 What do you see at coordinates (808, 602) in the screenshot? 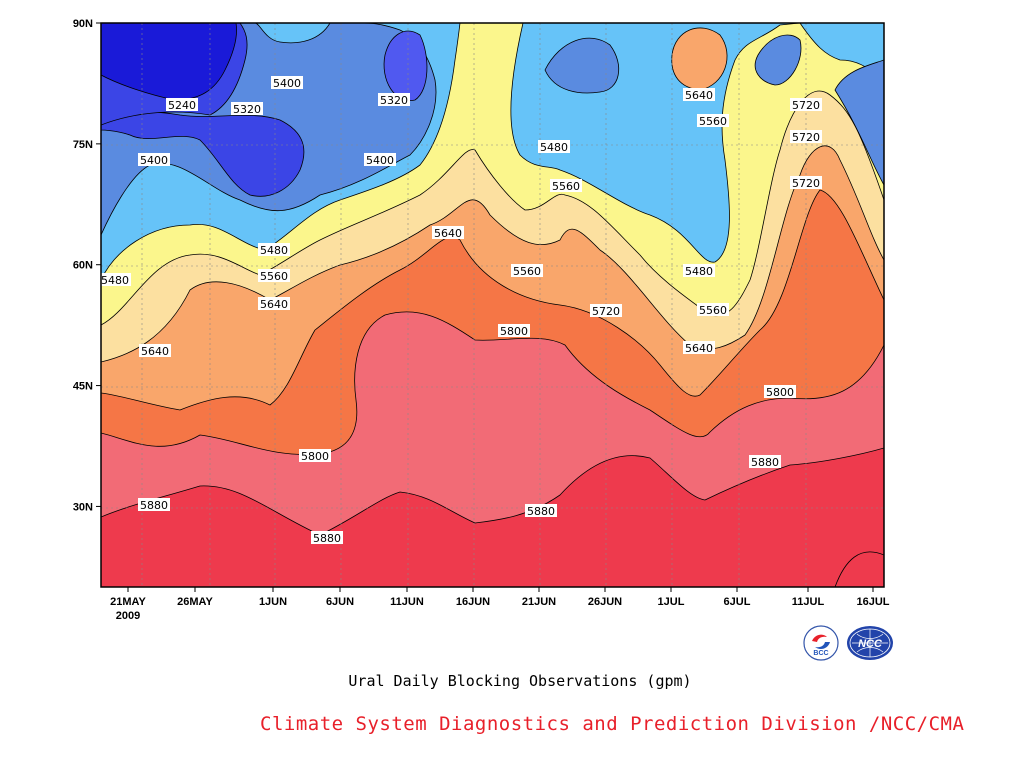
I see `x-tick-label: 11JUL` at bounding box center [808, 602].